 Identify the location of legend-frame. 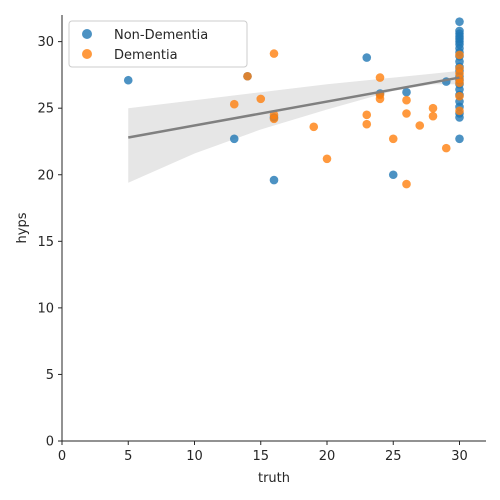
(158, 44).